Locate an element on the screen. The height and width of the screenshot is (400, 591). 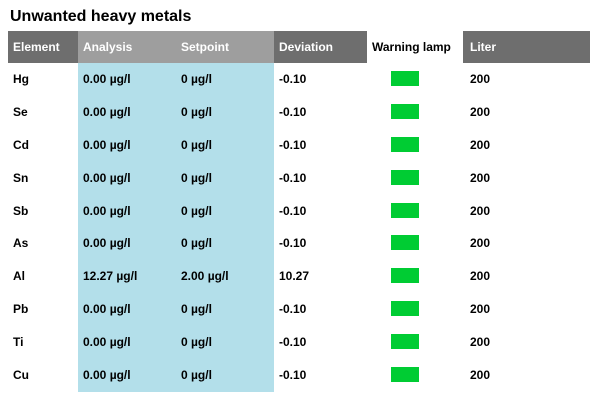
column-header-element: Element is located at coordinates (36, 47).